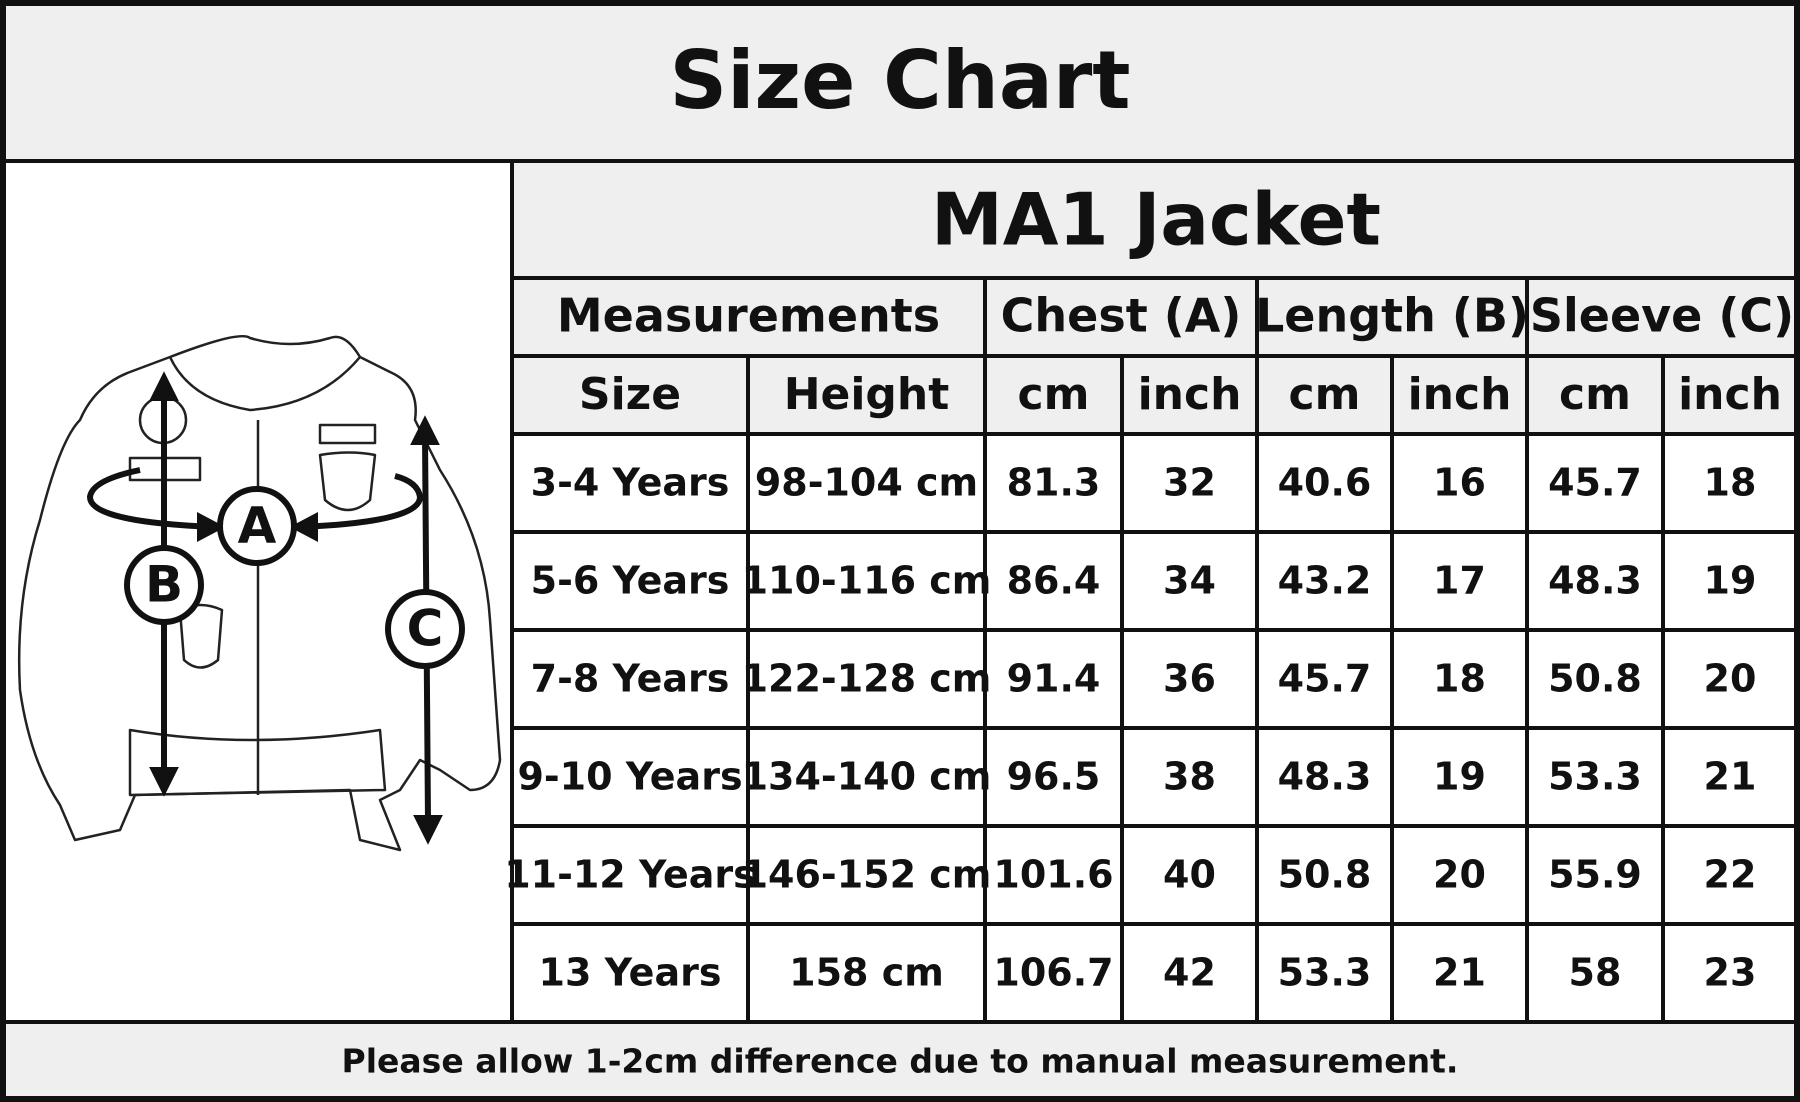 The image size is (1800, 1102). Describe the element at coordinates (1325, 581) in the screenshot. I see `table-cell: 43.2` at that location.